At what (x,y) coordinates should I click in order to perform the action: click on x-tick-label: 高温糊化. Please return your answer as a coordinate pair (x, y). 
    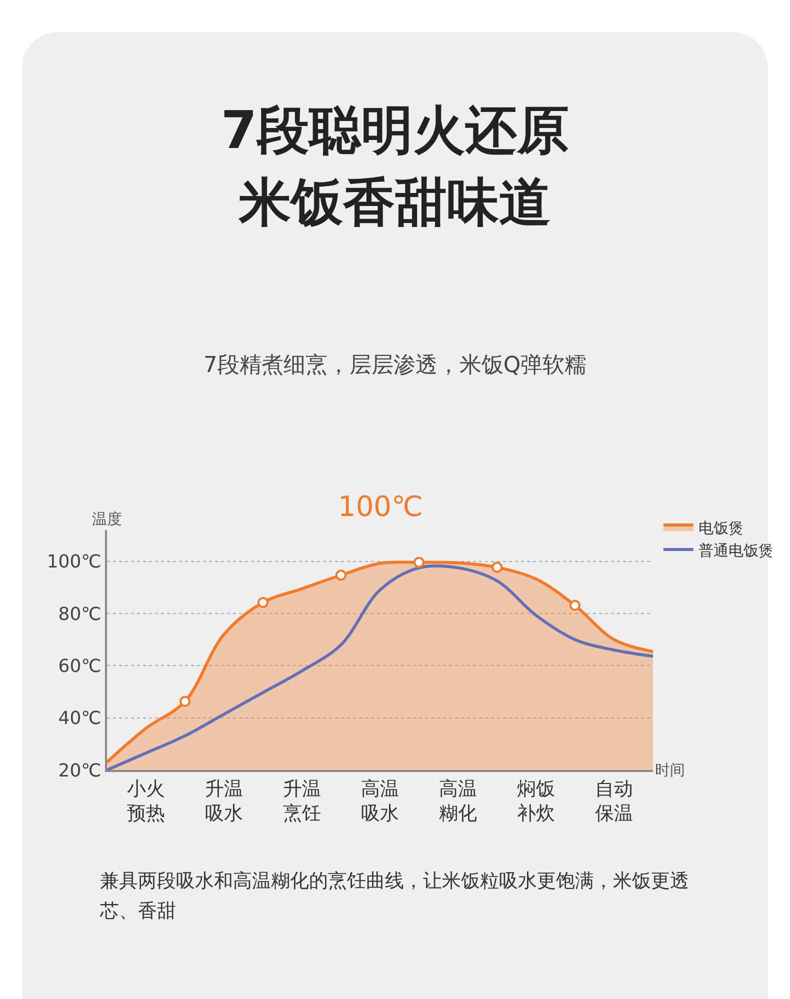
    Looking at the image, I should click on (458, 801).